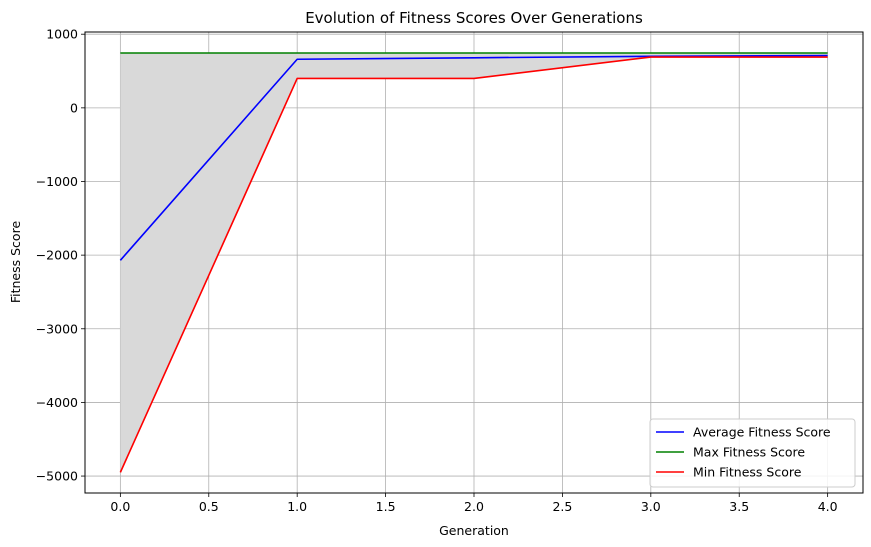 Image resolution: width=871 pixels, height=547 pixels. I want to click on x-tick-label: 1.0, so click(297, 506).